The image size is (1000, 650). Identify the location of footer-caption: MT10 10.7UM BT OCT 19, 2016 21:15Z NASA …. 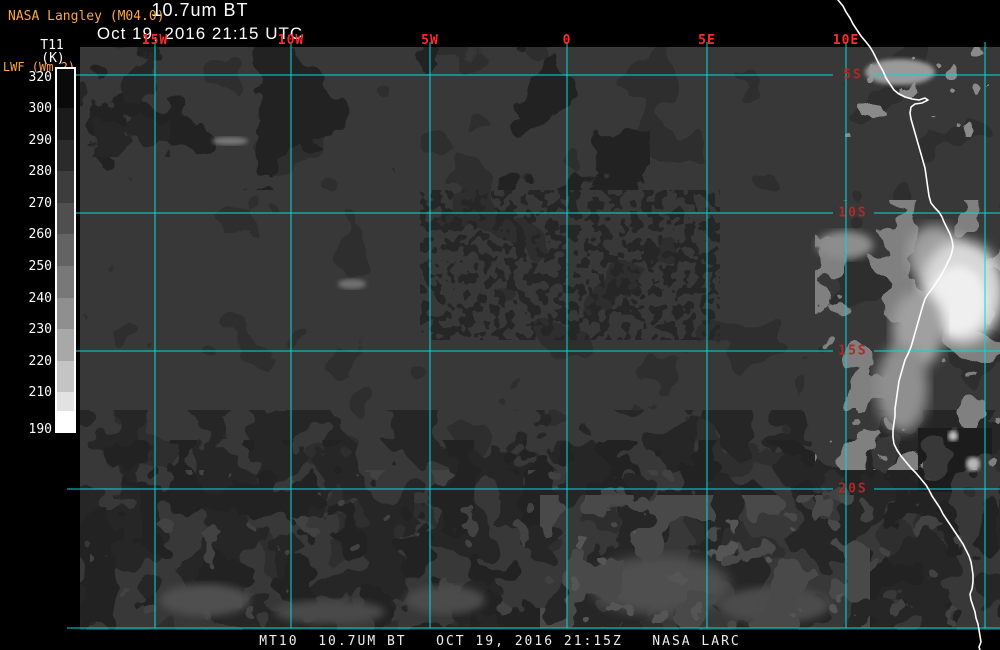
(500, 641).